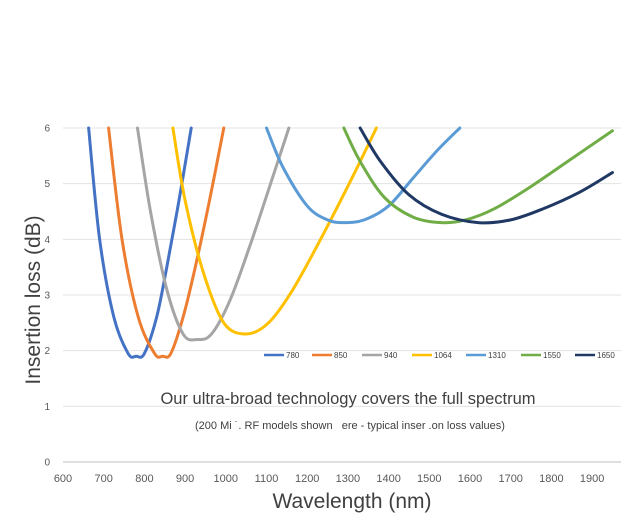 This screenshot has width=621, height=521. What do you see at coordinates (391, 355) in the screenshot?
I see `legend-label-940: 940` at bounding box center [391, 355].